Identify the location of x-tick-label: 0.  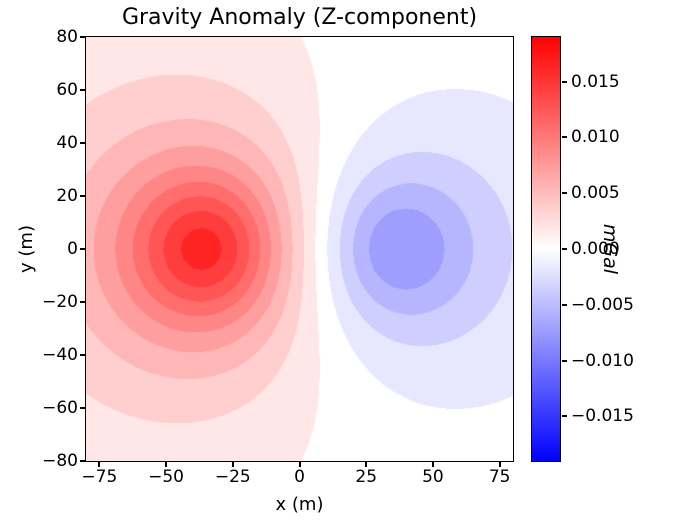
(299, 477).